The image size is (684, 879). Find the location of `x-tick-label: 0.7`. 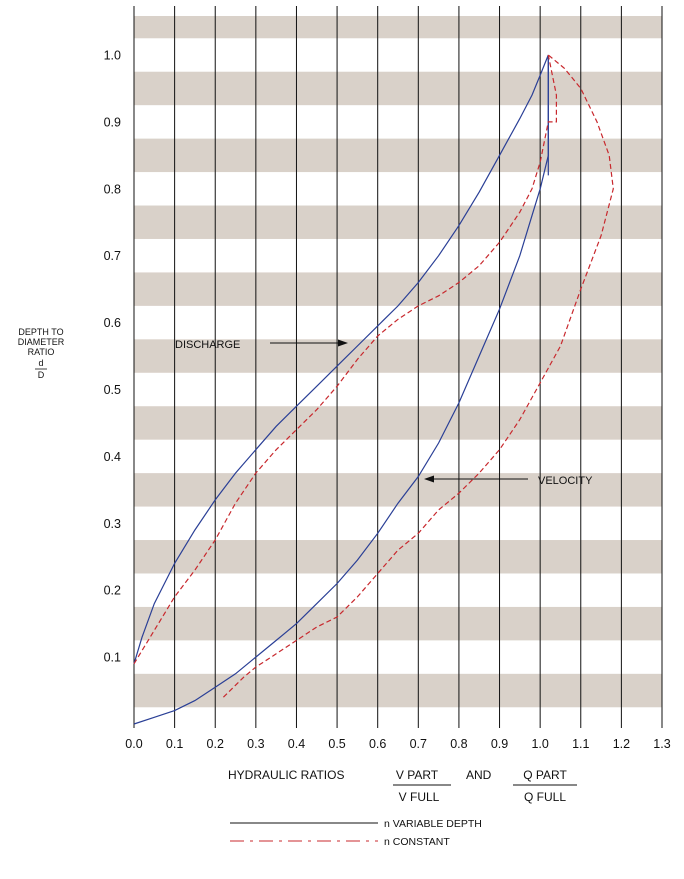

x-tick-label: 0.7 is located at coordinates (418, 744).